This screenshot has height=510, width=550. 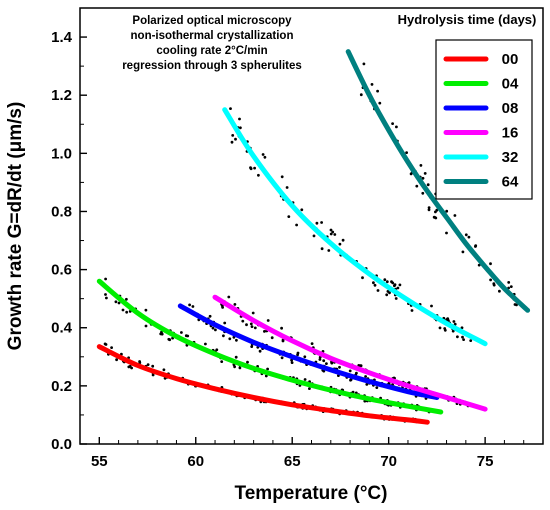 I want to click on annotation-line: cooling rate 2°C/min, so click(x=211, y=51).